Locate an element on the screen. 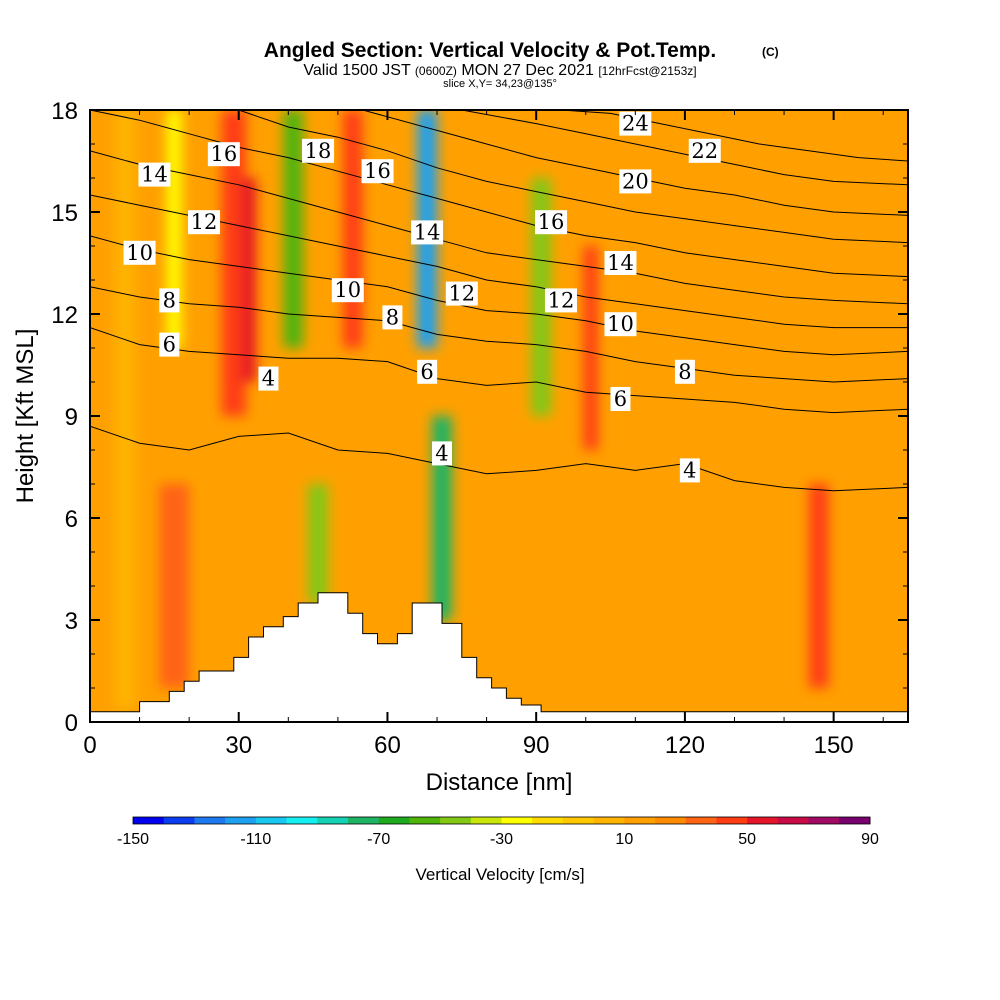 Image resolution: width=1000 pixels, height=1000 pixels. x-tick-label: 60 is located at coordinates (387, 745).